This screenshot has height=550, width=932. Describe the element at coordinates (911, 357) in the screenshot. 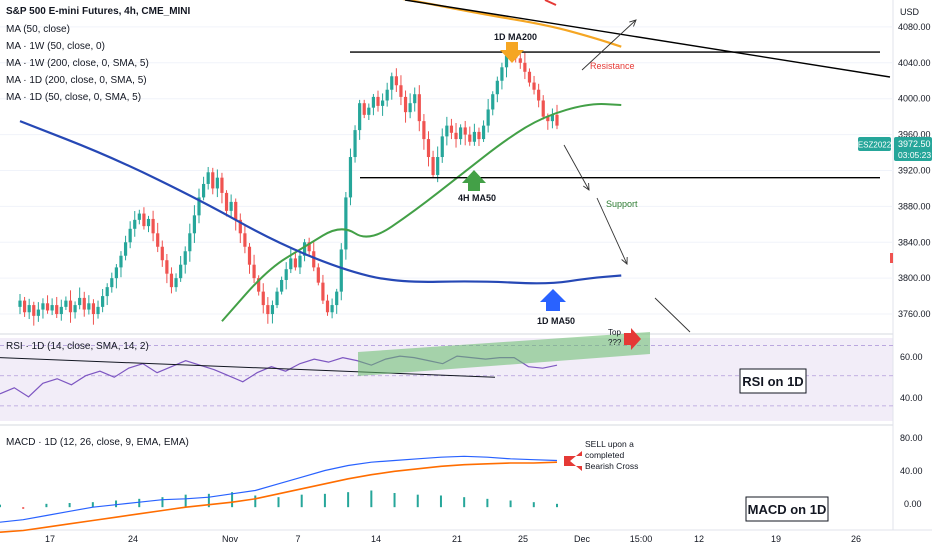

I see `rsi-tick-60: 60.00` at that location.